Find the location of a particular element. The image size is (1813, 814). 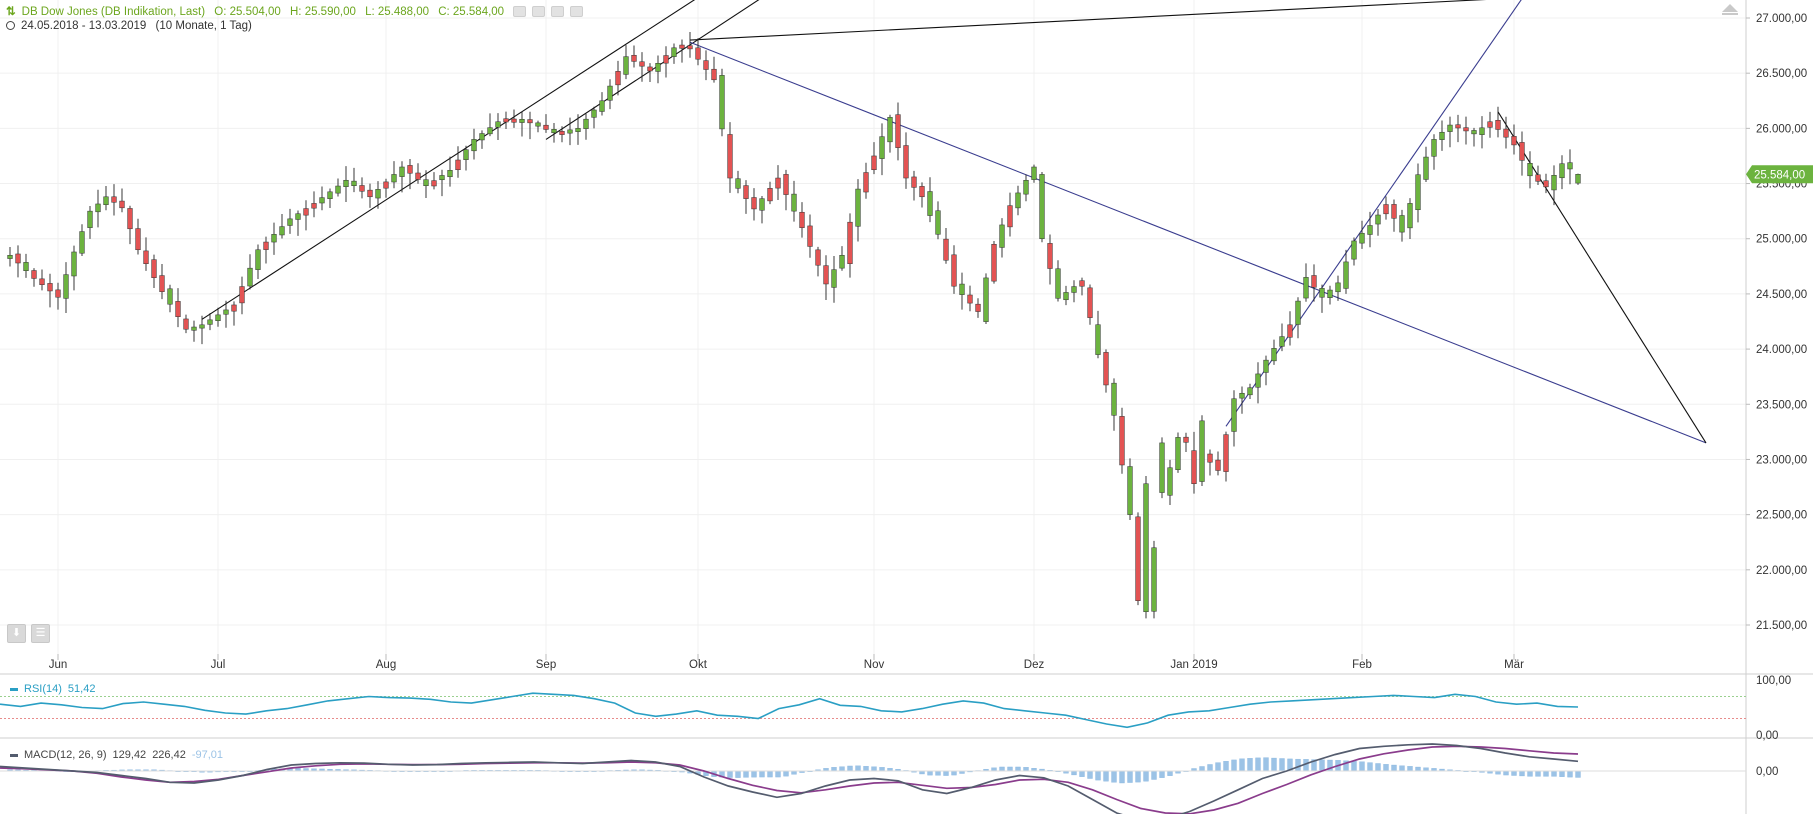

download-button: ⬇ is located at coordinates (16, 633).